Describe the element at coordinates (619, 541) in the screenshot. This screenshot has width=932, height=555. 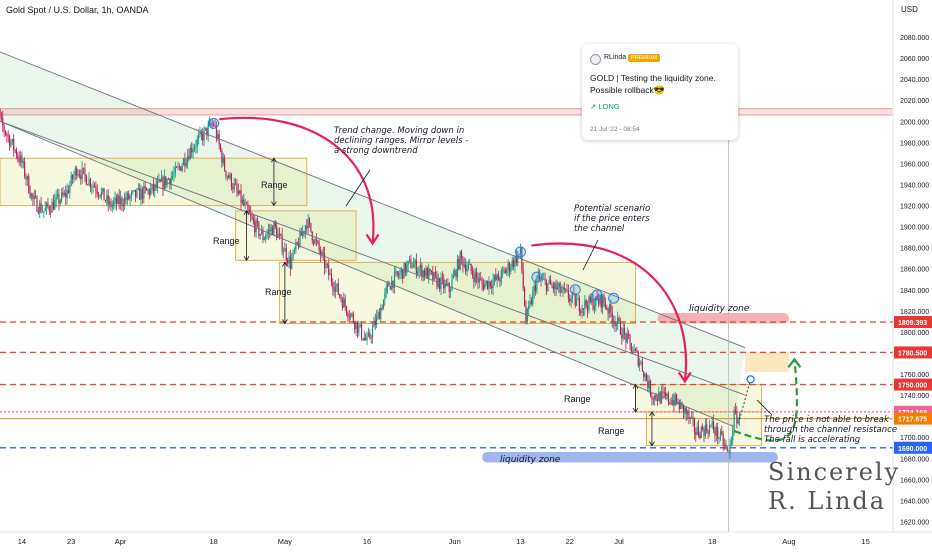
I see `x-tick-label-9: Jul` at that location.